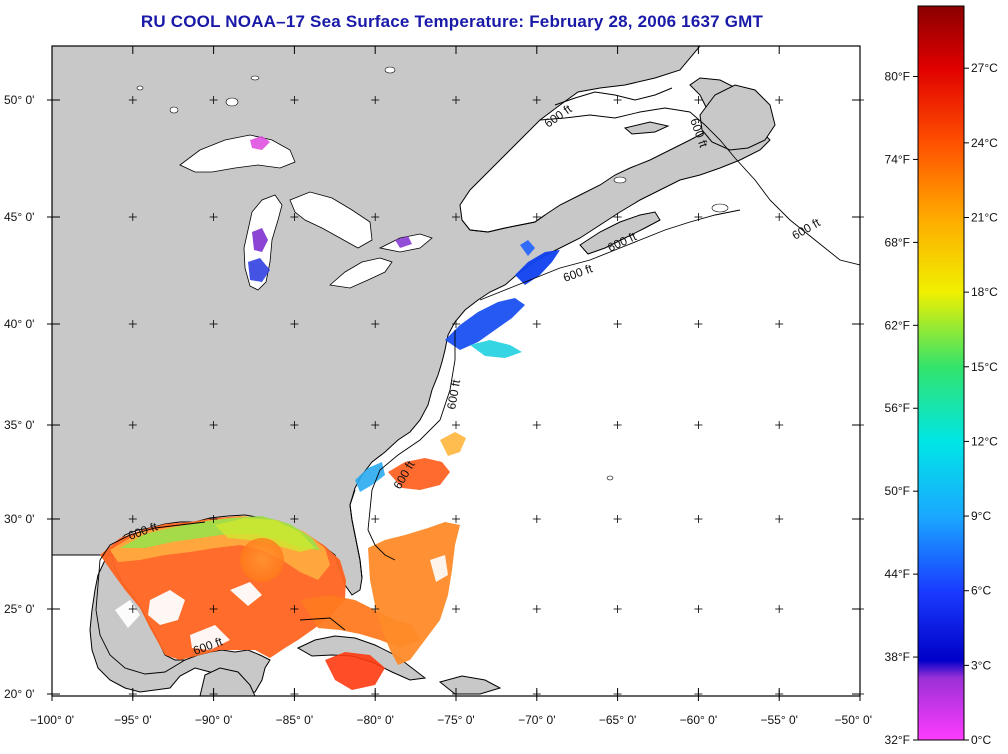 The height and width of the screenshot is (754, 1008). Describe the element at coordinates (897, 491) in the screenshot. I see `colorbar-label-f: 50°F` at that location.